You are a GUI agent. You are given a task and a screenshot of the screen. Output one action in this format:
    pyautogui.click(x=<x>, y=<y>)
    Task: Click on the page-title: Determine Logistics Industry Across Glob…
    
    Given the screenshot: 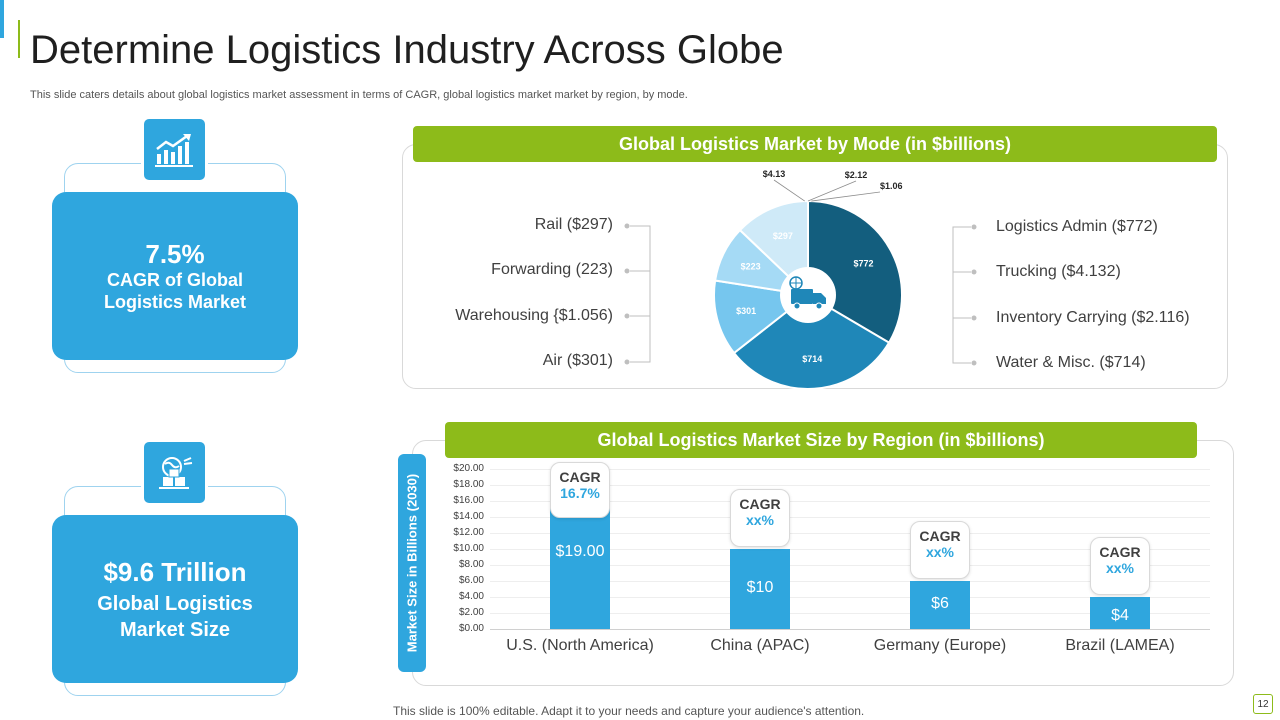 What is the action you would take?
    pyautogui.click(x=407, y=50)
    